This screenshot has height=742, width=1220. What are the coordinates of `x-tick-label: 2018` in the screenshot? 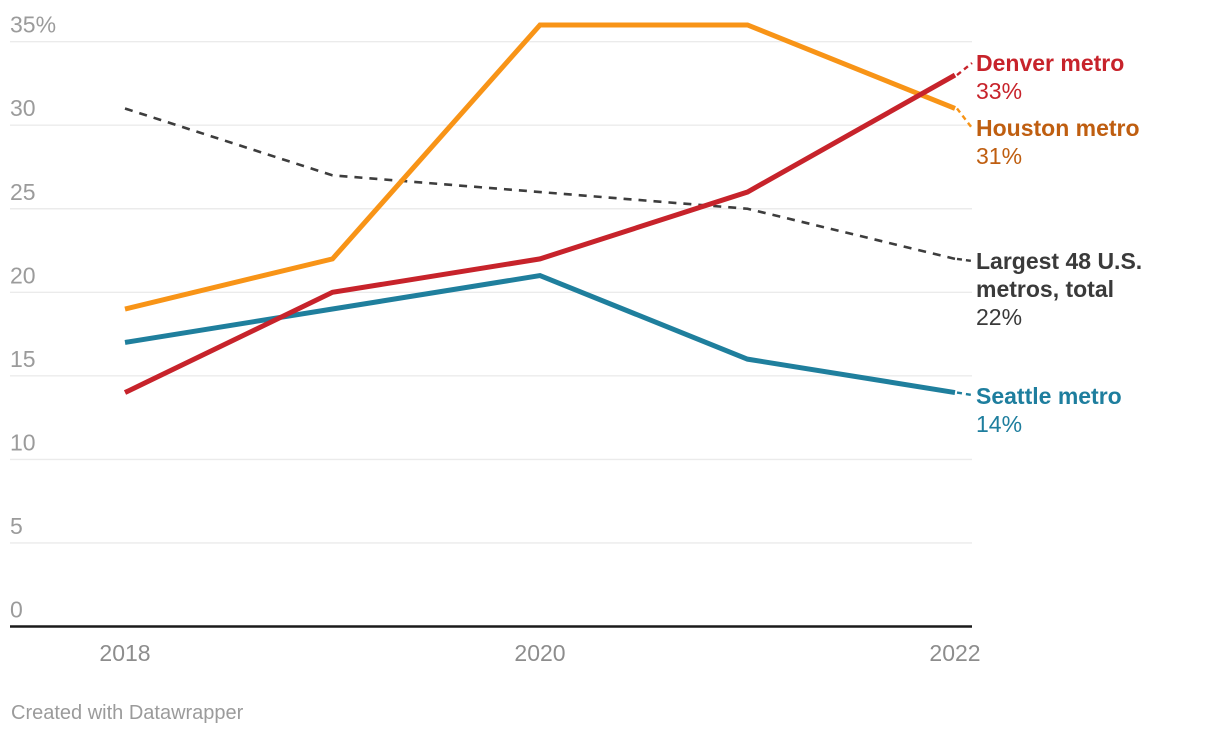 It's located at (124, 653).